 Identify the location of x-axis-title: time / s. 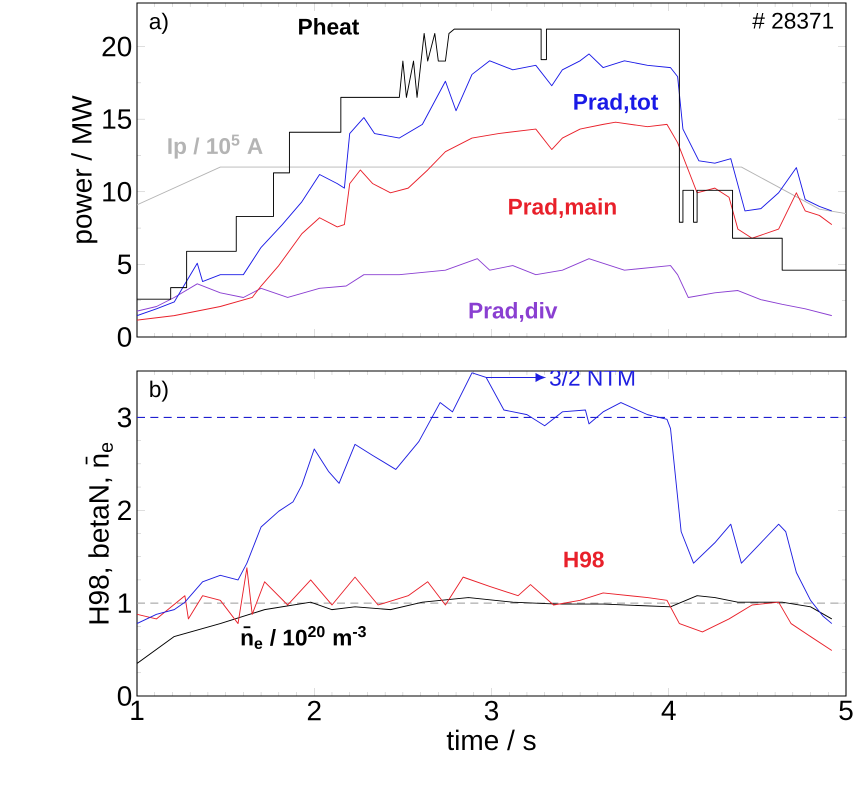
(491, 740).